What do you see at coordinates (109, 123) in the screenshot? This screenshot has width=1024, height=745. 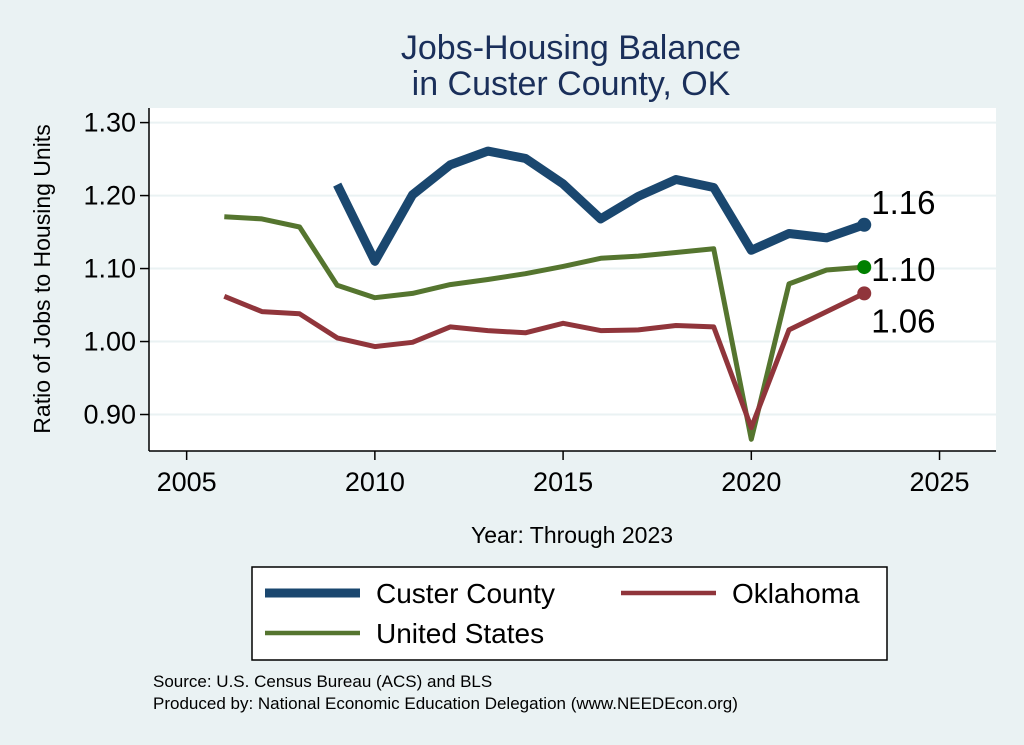 I see `y-tick-label: 1.30` at bounding box center [109, 123].